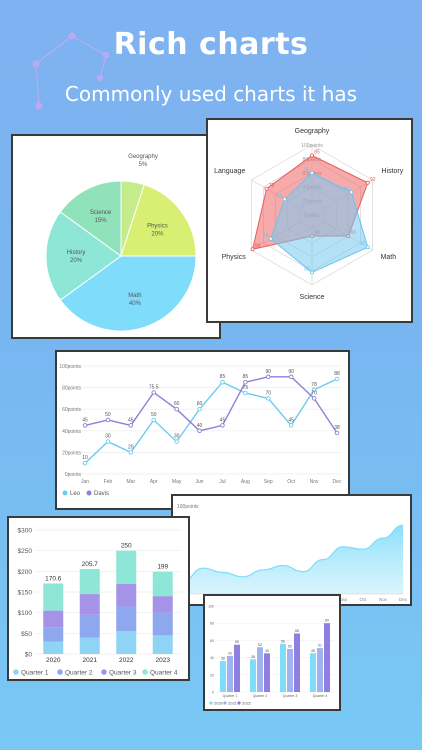  I want to click on radar-value-label: 85, so click(317, 153).